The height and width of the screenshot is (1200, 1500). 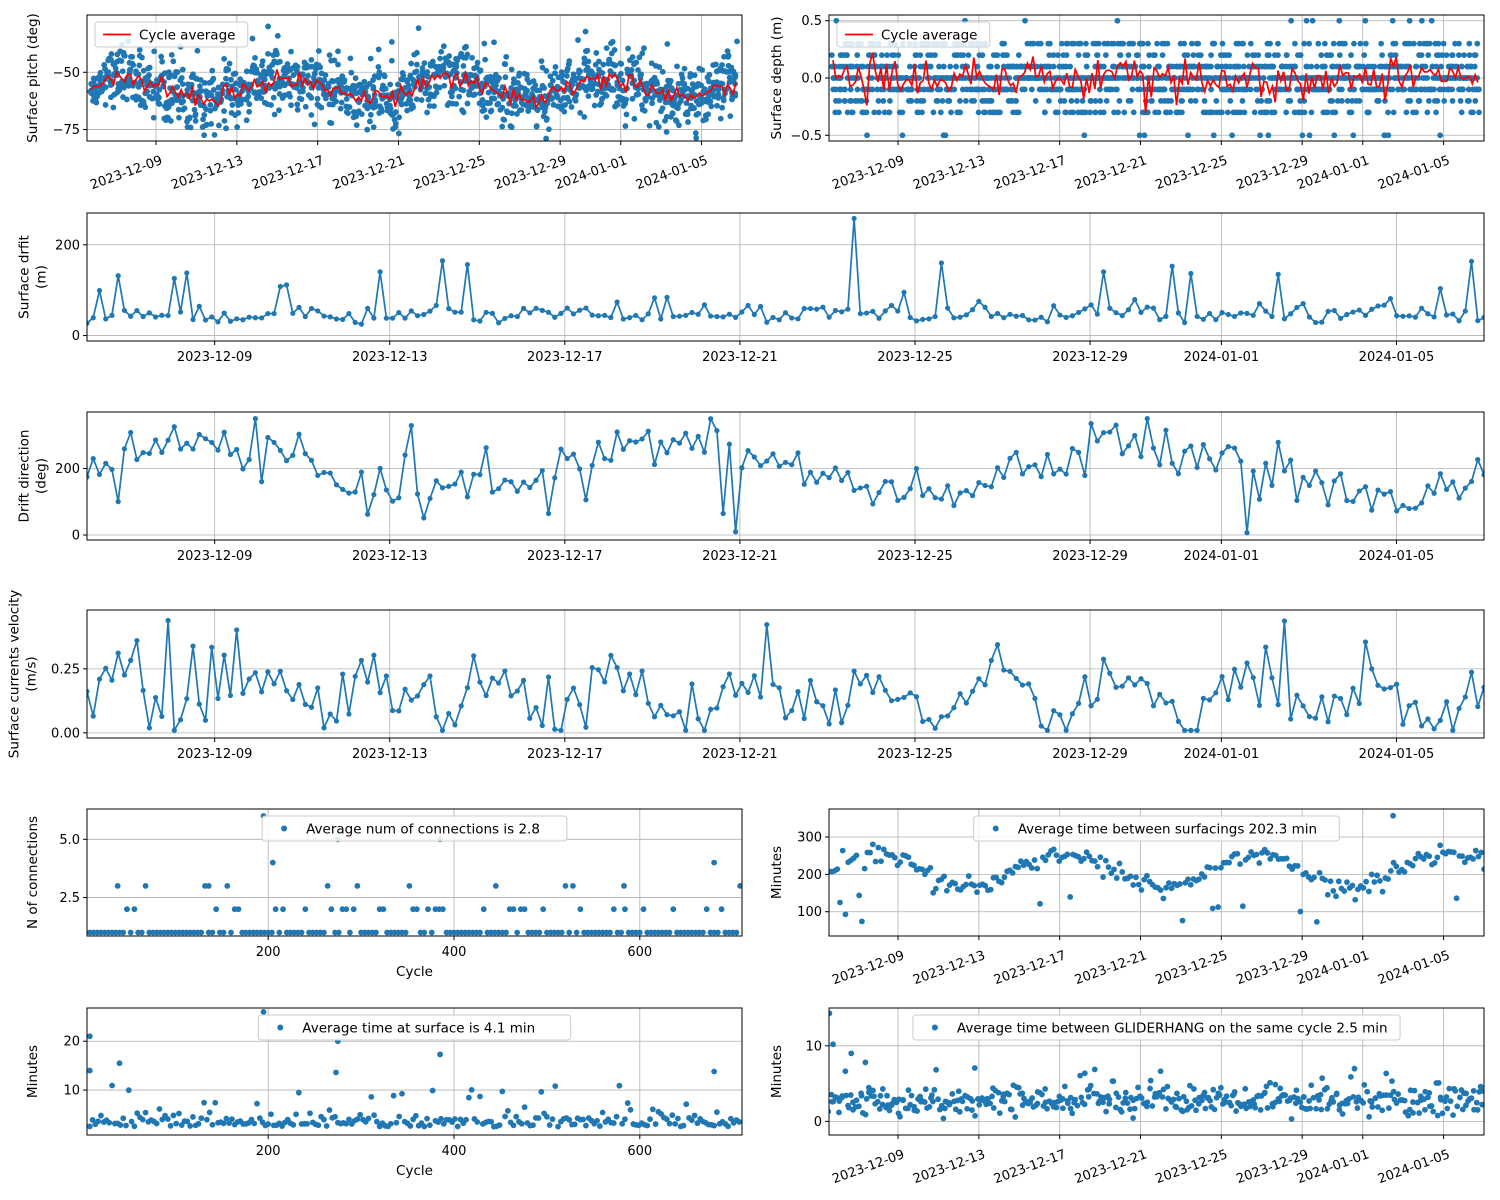 What do you see at coordinates (67, 469) in the screenshot?
I see `y-tick-label: 200` at bounding box center [67, 469].